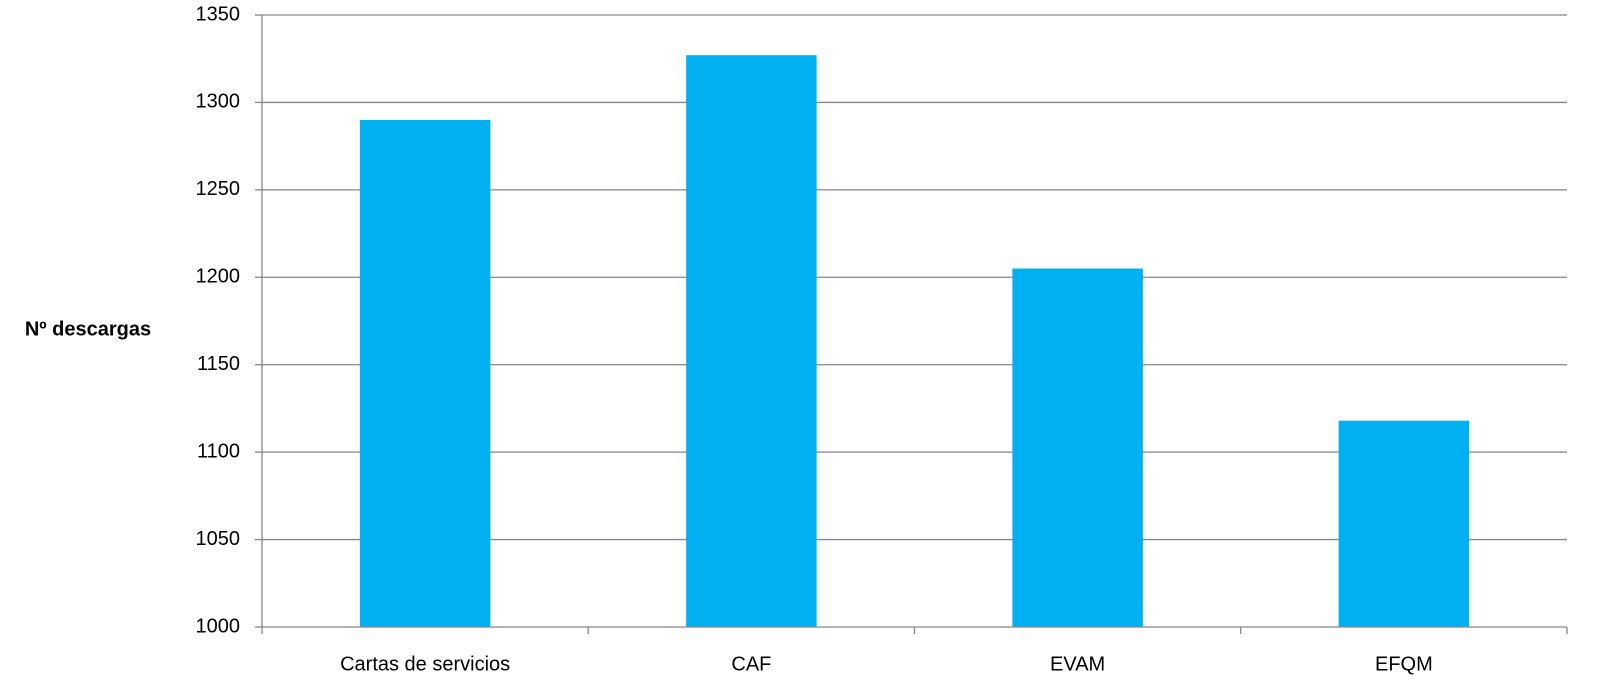 The height and width of the screenshot is (685, 1602). I want to click on y-tick-label: 1350, so click(218, 14).